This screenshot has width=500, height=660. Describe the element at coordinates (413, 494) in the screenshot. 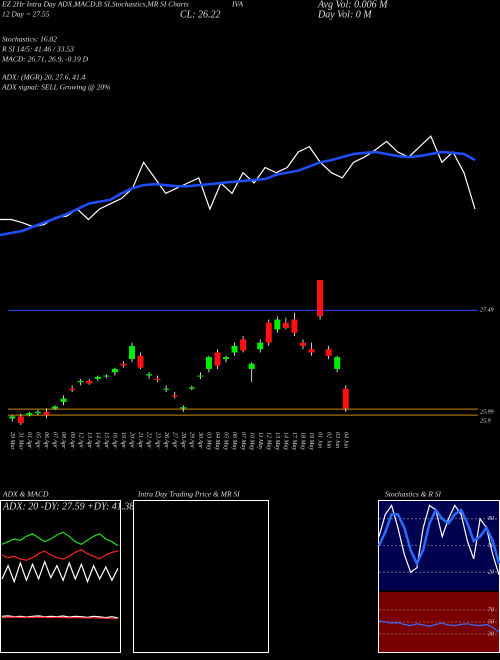

I see `panel-title: Stochastics & R SI` at that location.